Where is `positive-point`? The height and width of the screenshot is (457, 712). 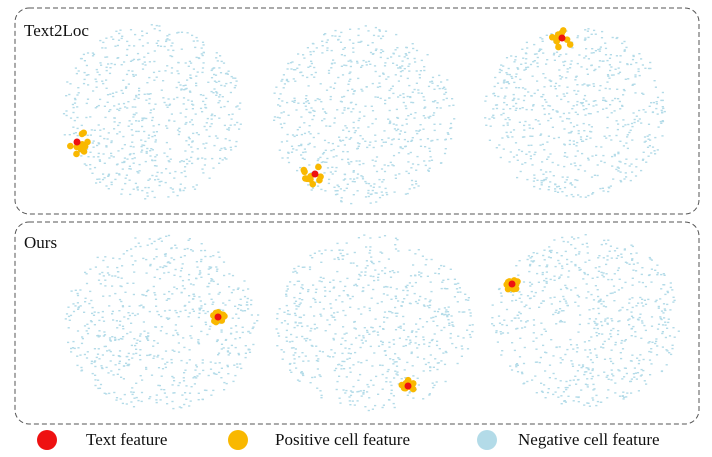 positive-point is located at coordinates (552, 37).